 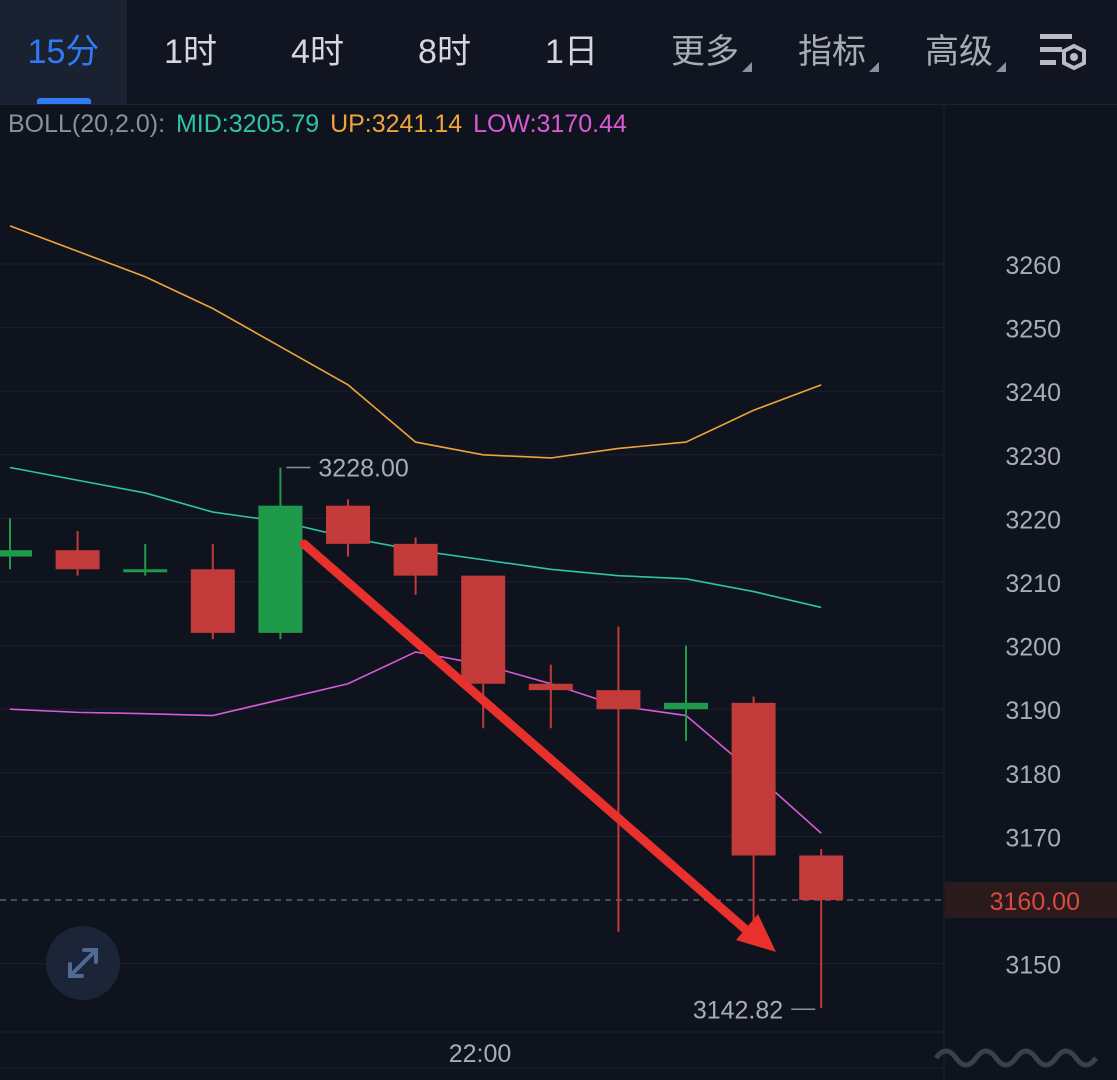 What do you see at coordinates (1033, 711) in the screenshot?
I see `y-tick-label: 3190` at bounding box center [1033, 711].